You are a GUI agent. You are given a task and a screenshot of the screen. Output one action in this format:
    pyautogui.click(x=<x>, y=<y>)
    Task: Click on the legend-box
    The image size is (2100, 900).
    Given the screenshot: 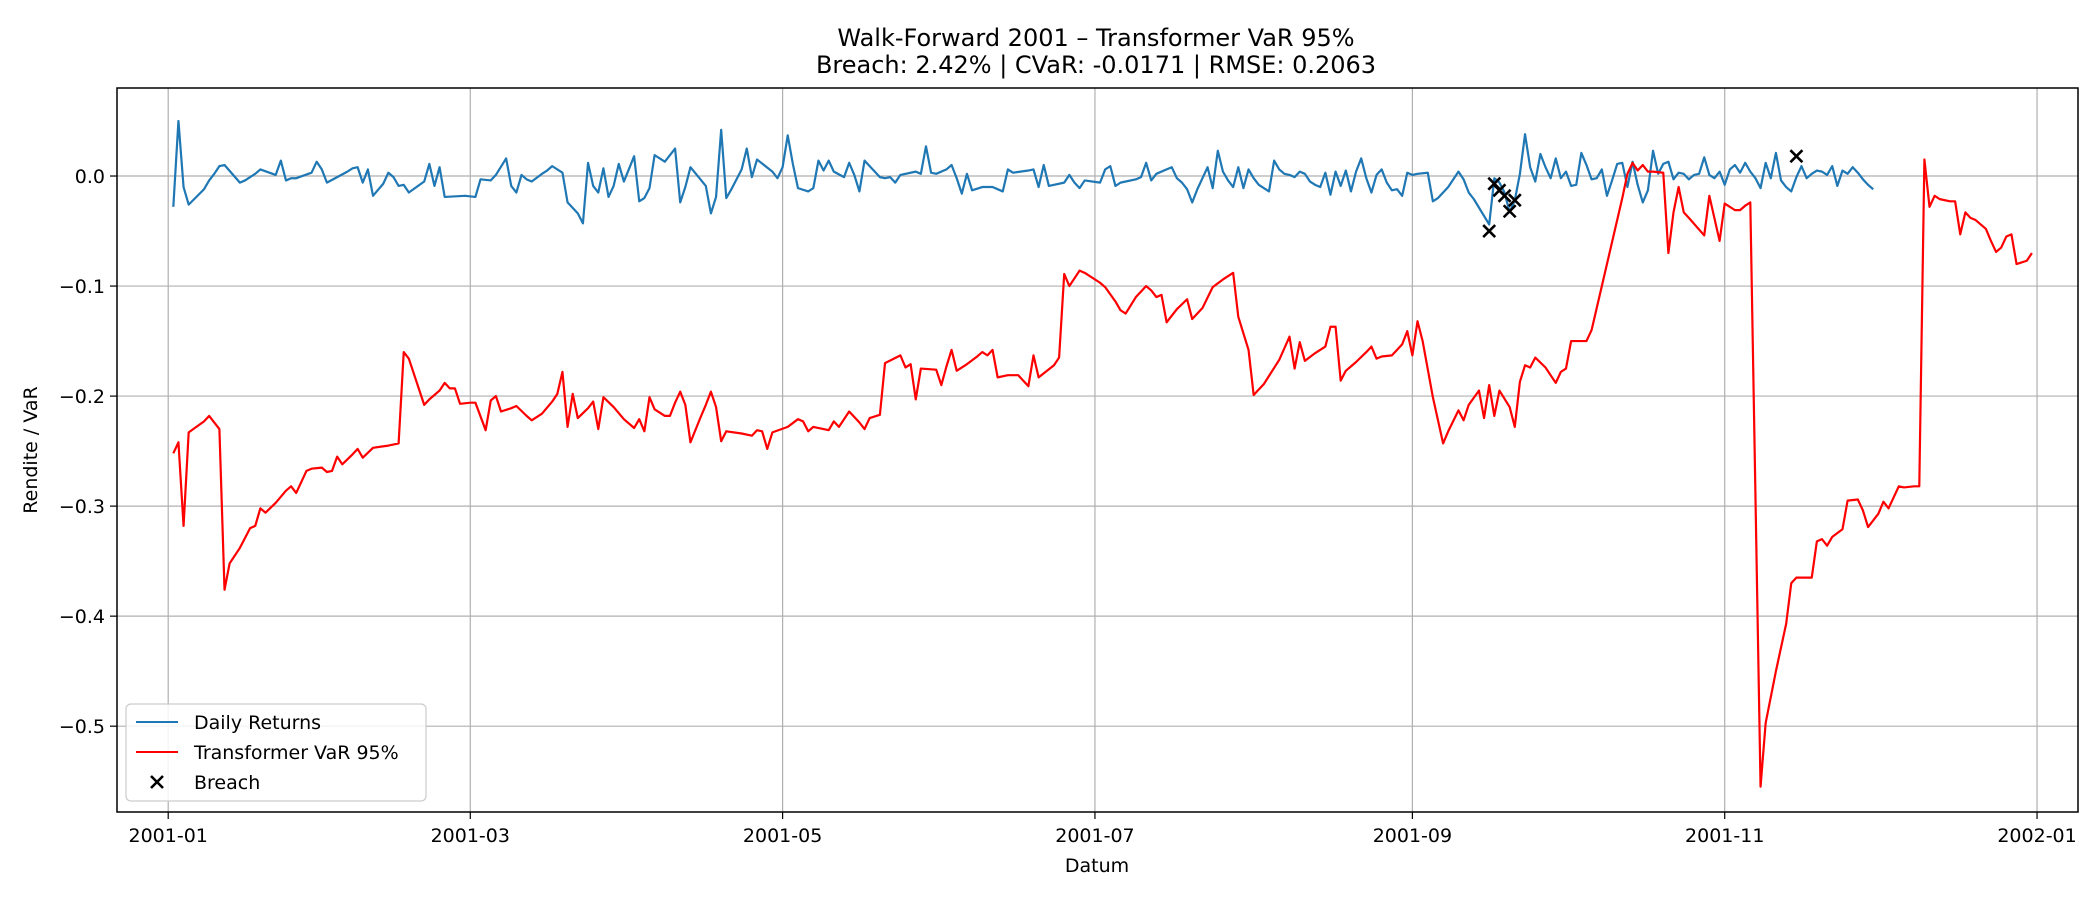 What is the action you would take?
    pyautogui.click(x=276, y=752)
    